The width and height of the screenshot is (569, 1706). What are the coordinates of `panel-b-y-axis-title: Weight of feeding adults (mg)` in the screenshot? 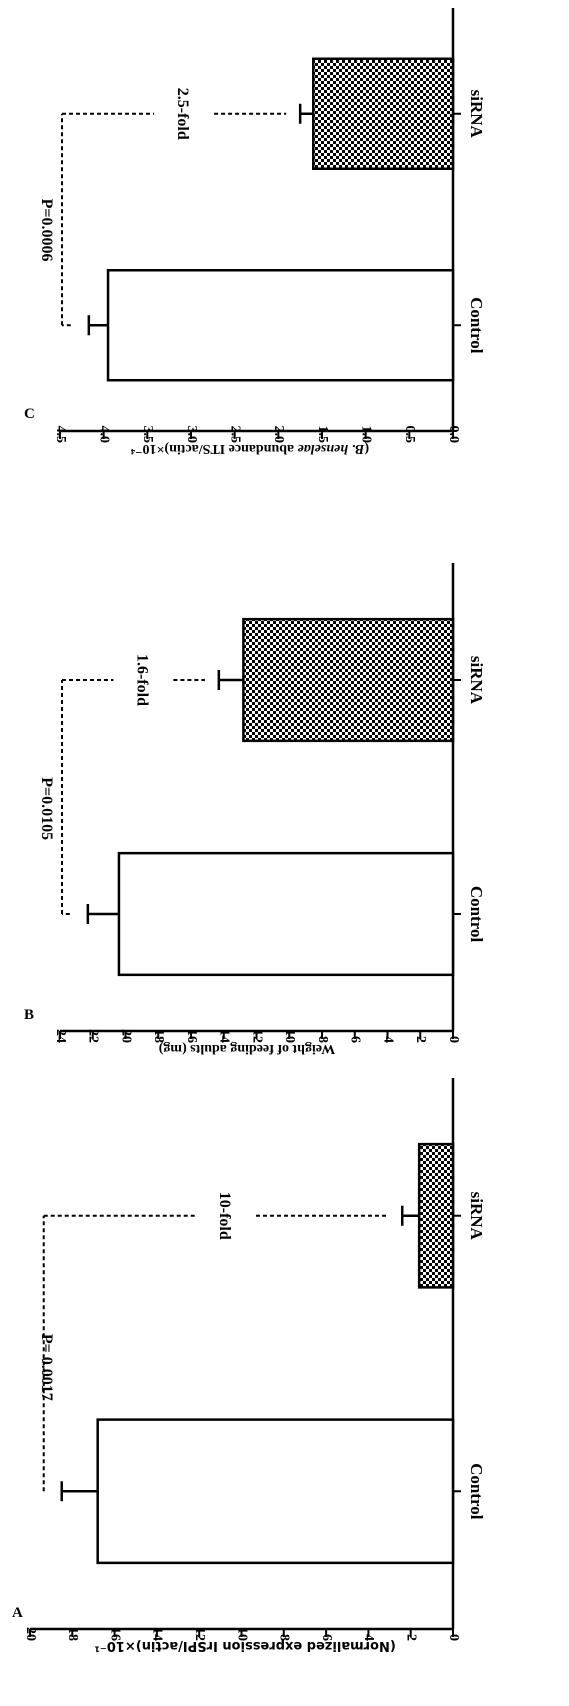 It's located at (246, 1048).